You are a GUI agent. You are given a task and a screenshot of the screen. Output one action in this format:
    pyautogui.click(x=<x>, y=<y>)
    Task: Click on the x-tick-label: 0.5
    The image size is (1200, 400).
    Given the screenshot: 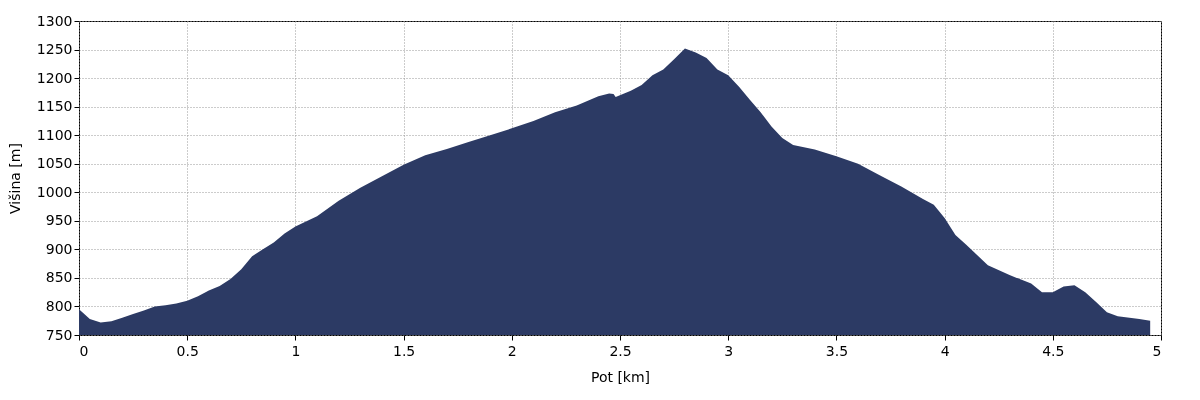 What is the action you would take?
    pyautogui.click(x=187, y=350)
    